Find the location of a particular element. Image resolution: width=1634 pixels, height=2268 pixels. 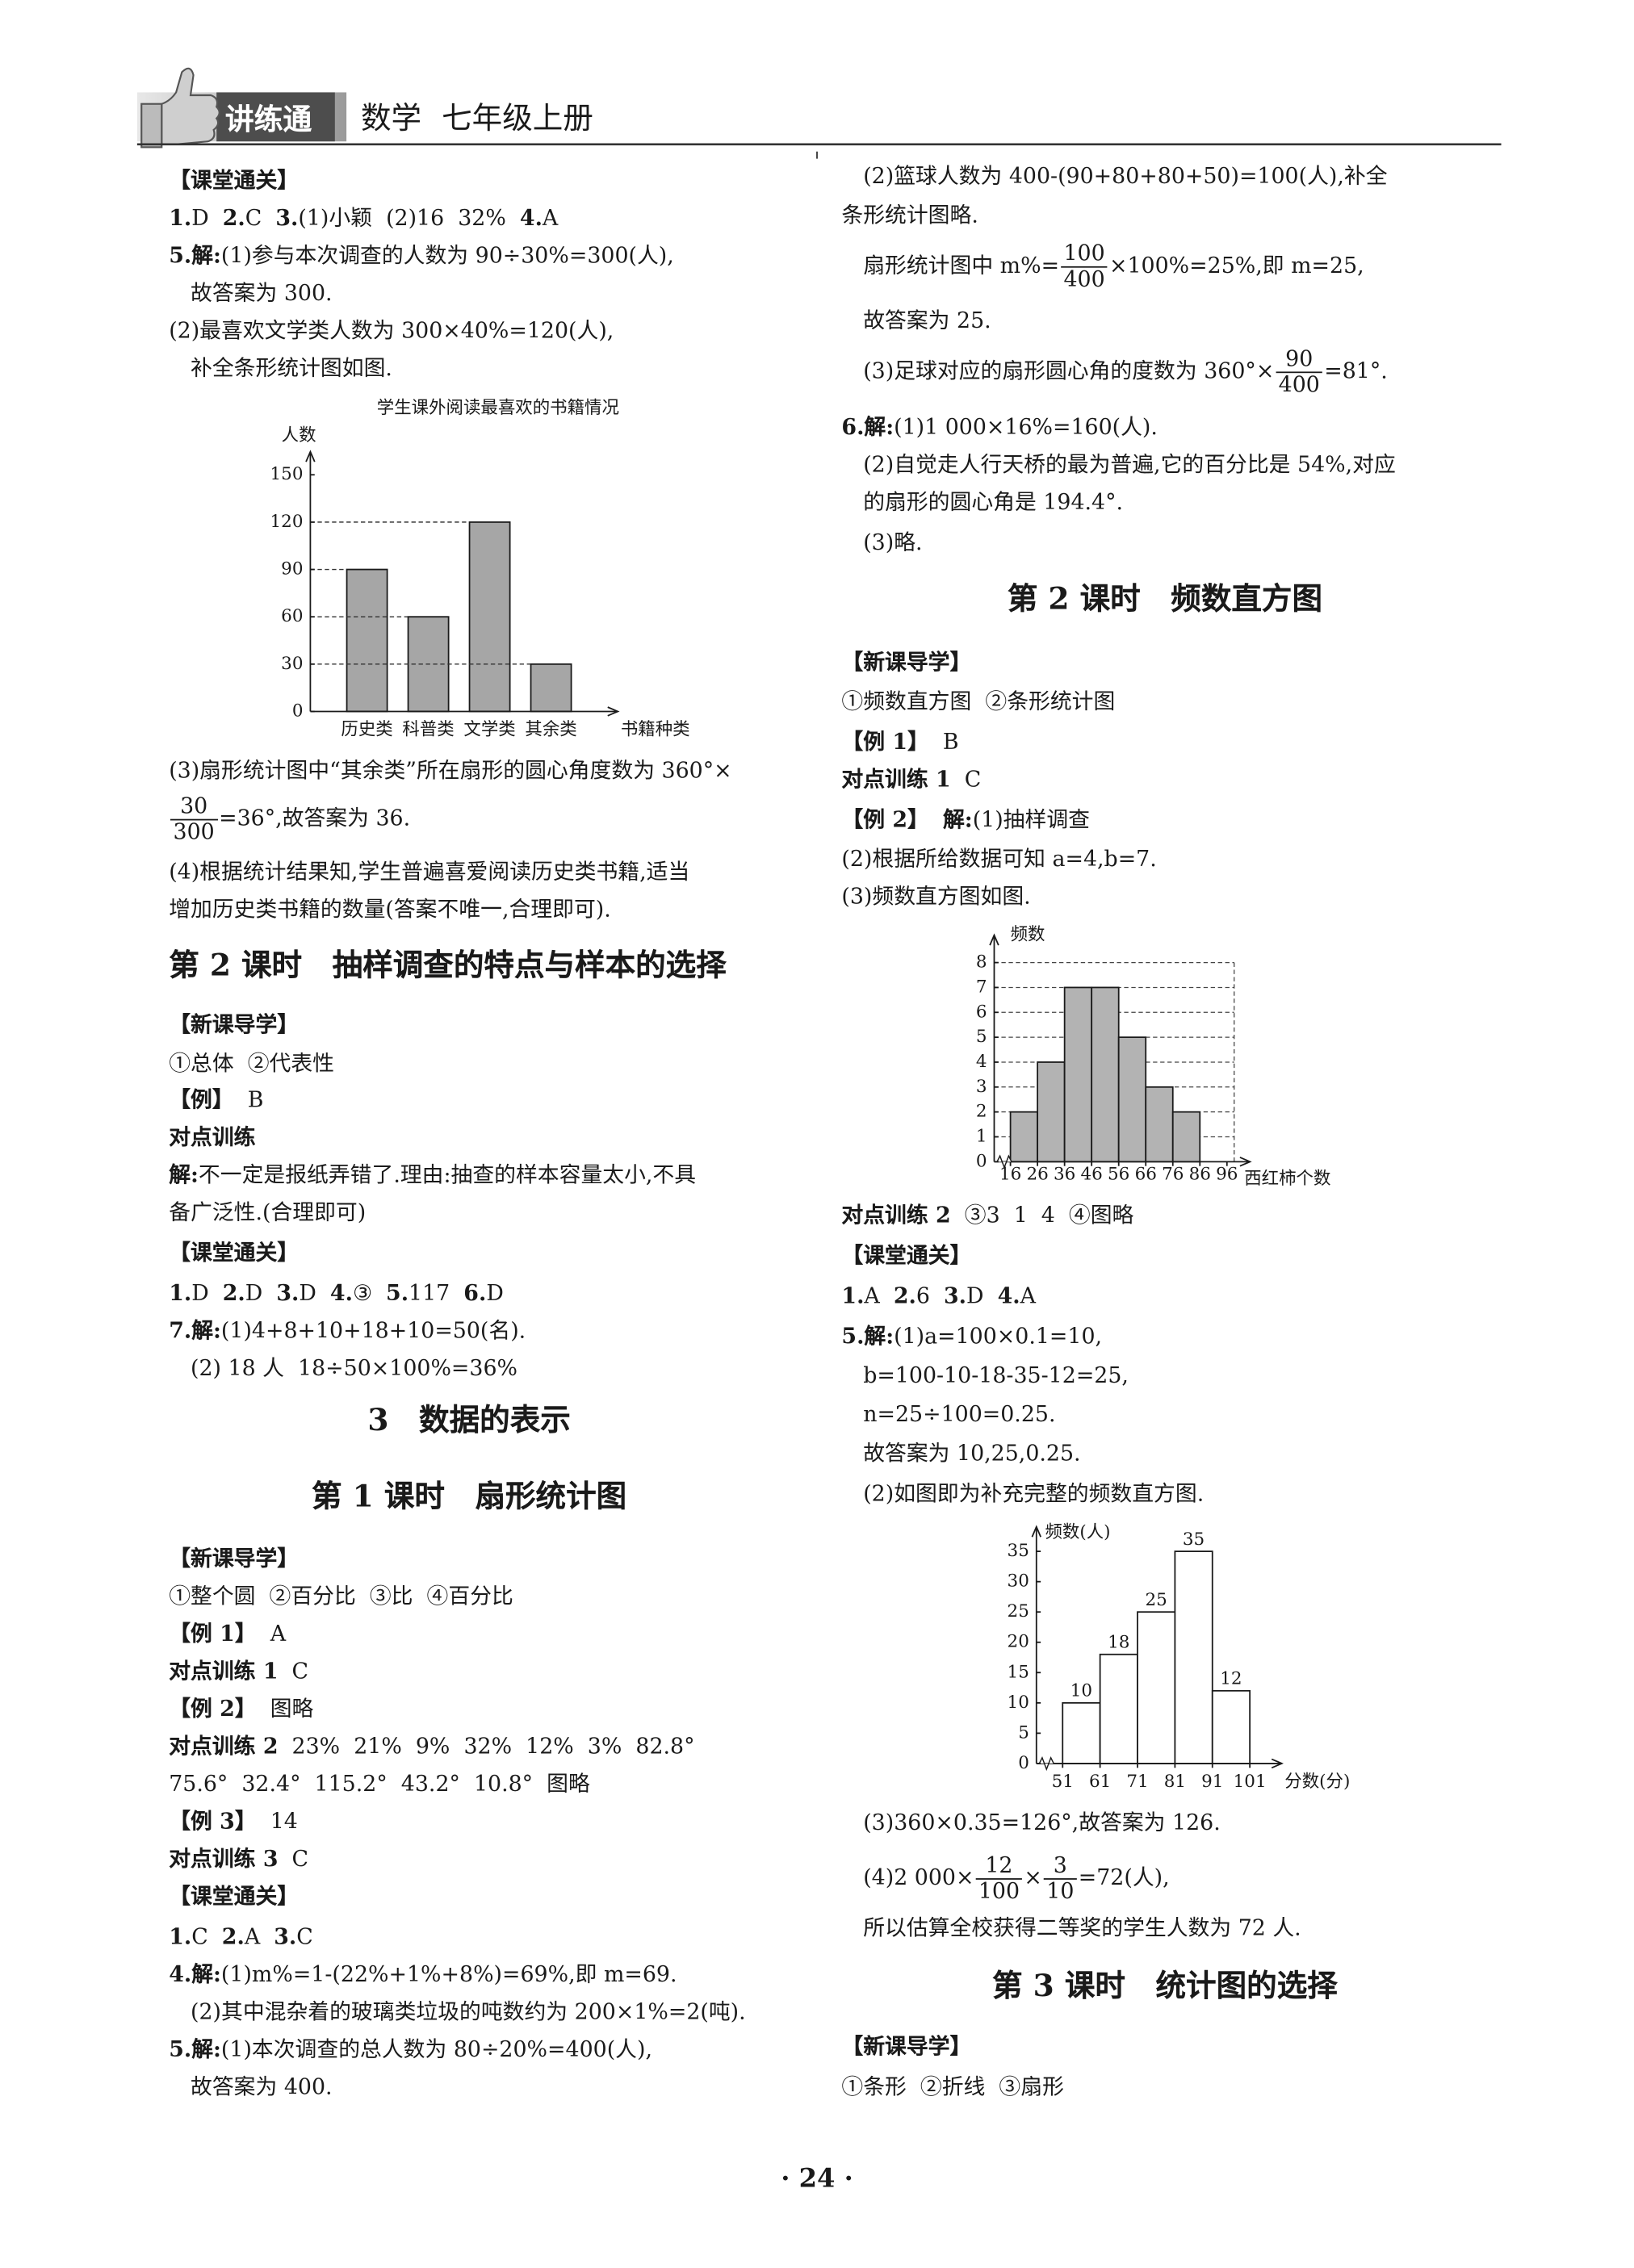

numerator: 90 is located at coordinates (1299, 360).